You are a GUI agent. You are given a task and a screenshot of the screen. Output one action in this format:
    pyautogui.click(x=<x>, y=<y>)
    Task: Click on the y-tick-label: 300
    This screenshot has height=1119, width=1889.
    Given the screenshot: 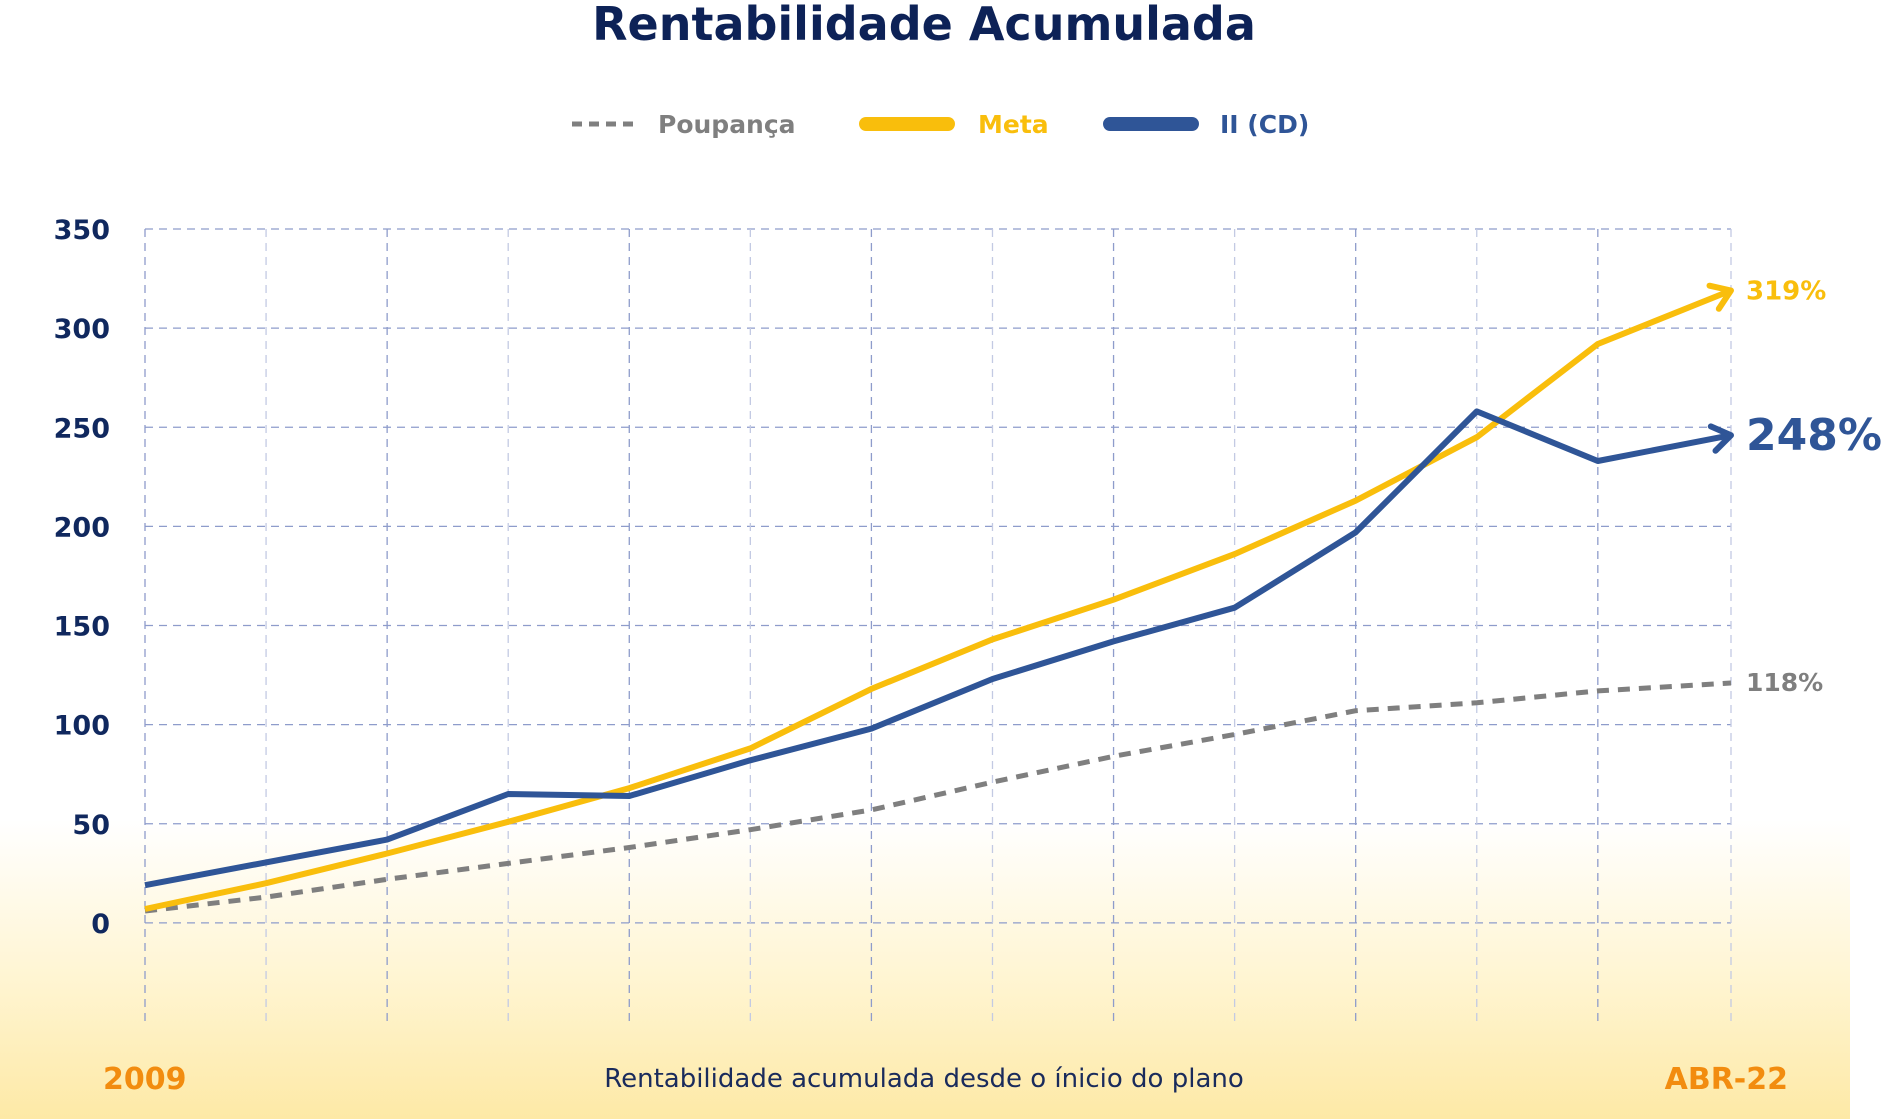 What is the action you would take?
    pyautogui.click(x=82, y=329)
    